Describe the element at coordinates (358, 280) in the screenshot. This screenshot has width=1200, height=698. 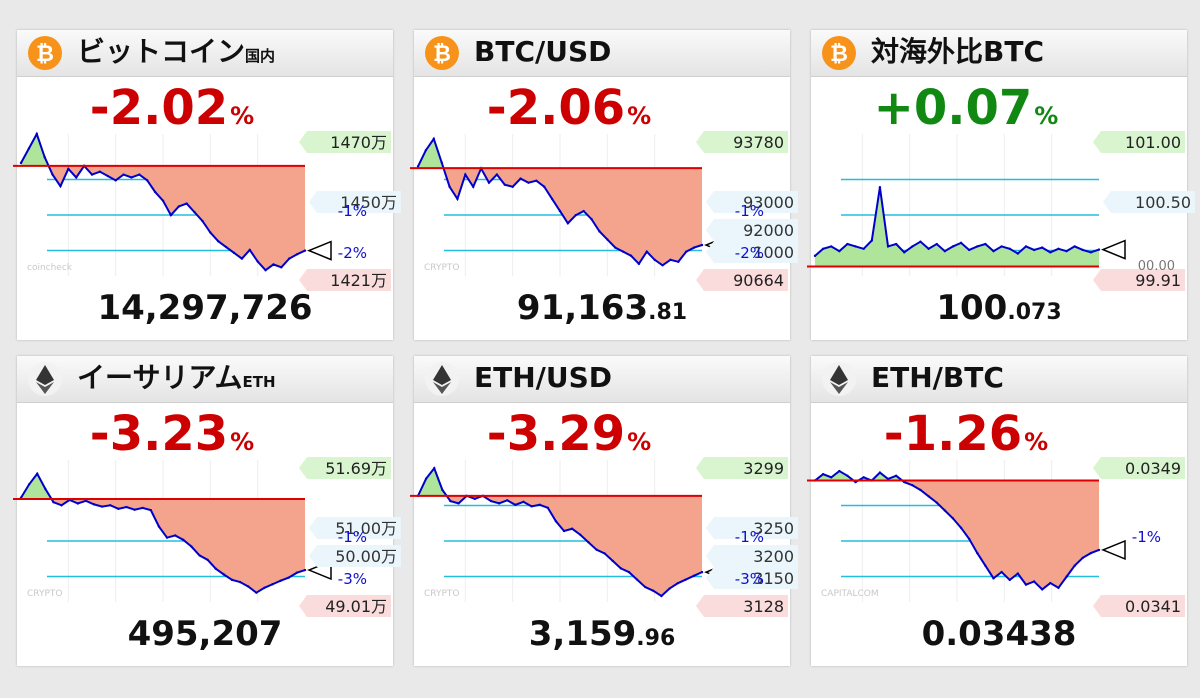
I see `low-label: 1421万` at that location.